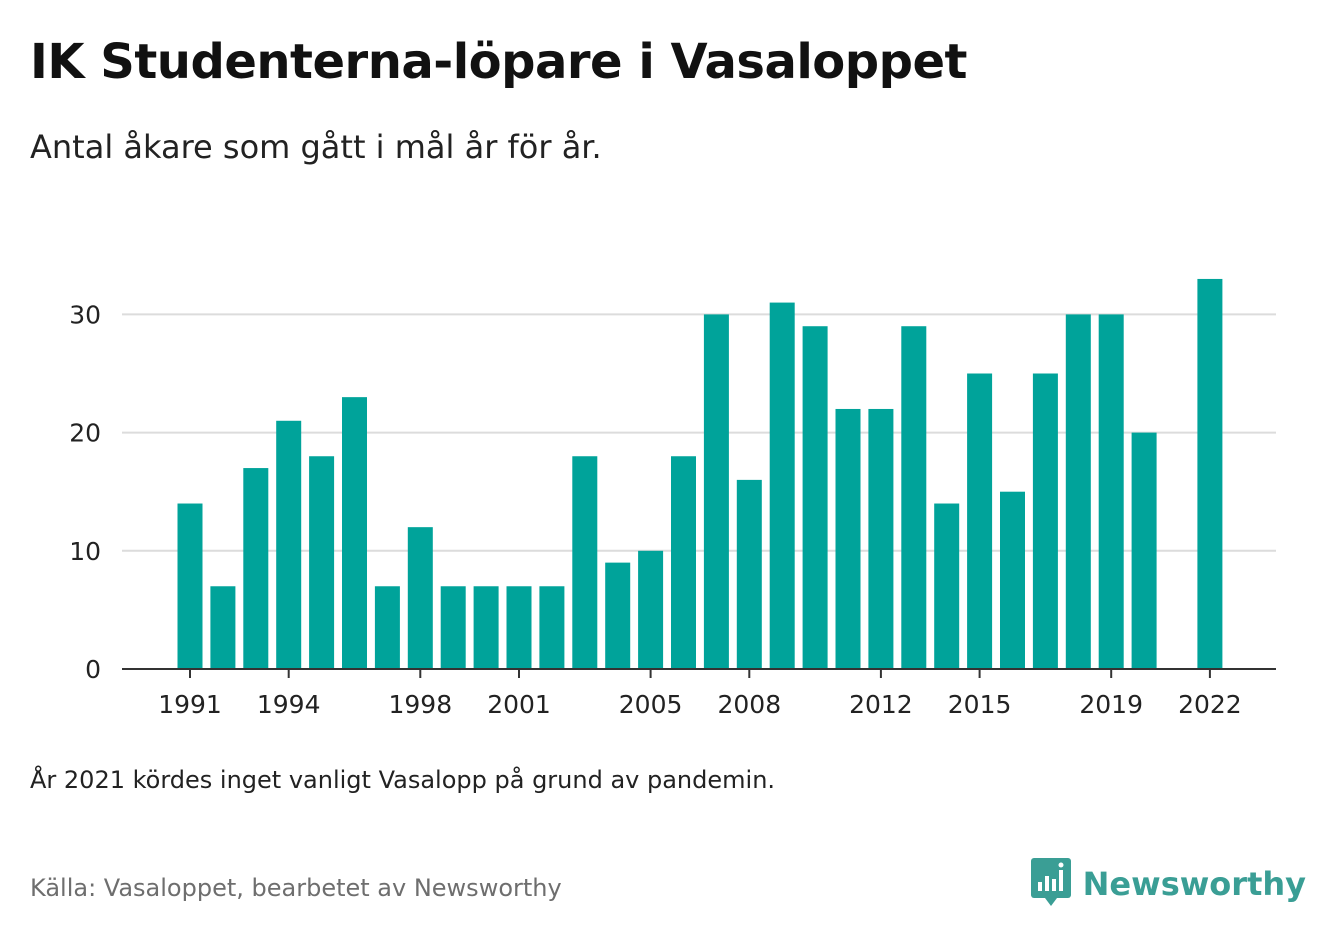 The height and width of the screenshot is (940, 1340). Describe the element at coordinates (1144, 550) in the screenshot. I see `bar-2020` at that location.